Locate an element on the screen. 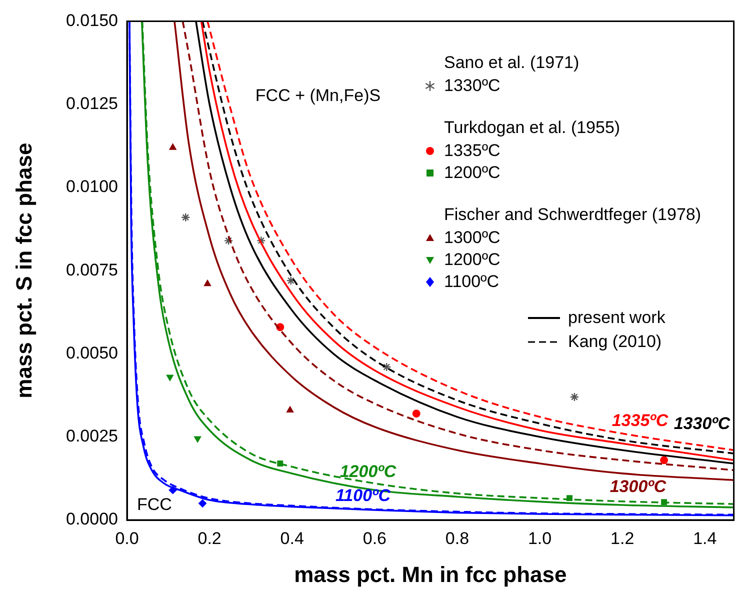 This screenshot has width=739, height=593. annotation: Sano et al. (1971) is located at coordinates (512, 63).